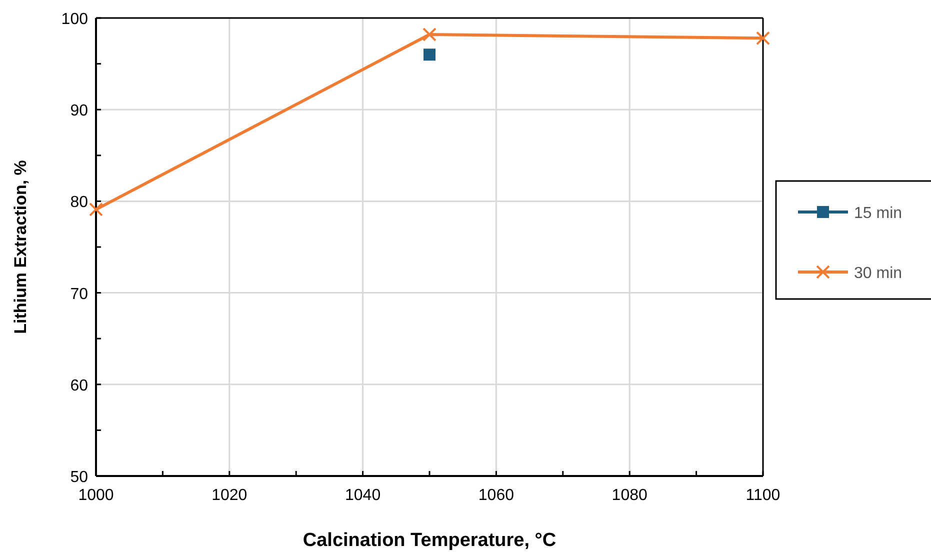  Describe the element at coordinates (230, 495) in the screenshot. I see `x-tick-label: 1020` at that location.